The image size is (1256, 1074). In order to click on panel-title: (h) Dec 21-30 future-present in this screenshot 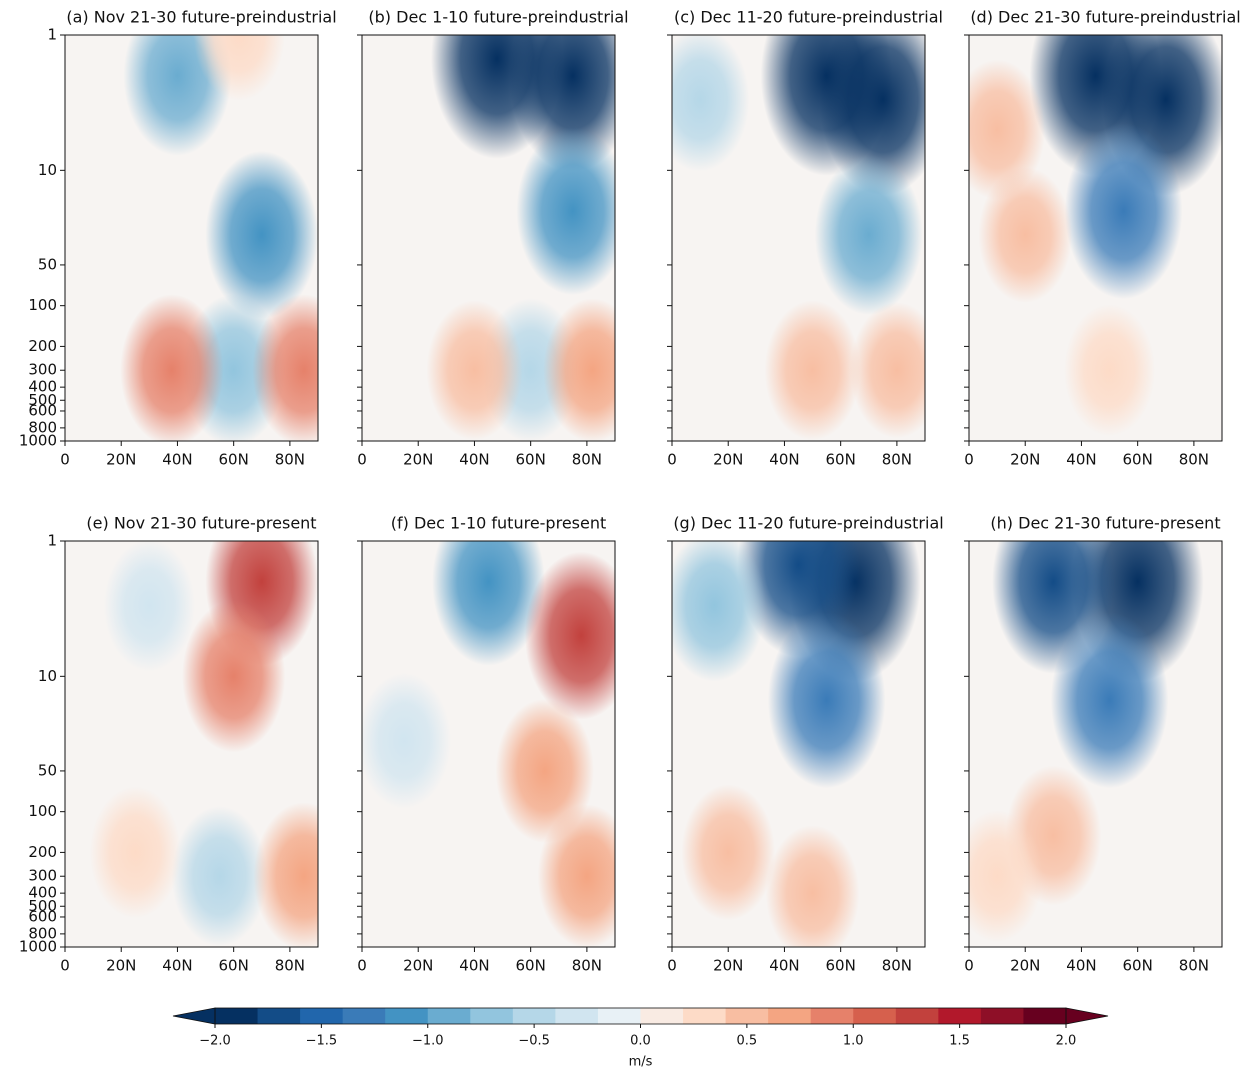, I will do `click(1105, 523)`.